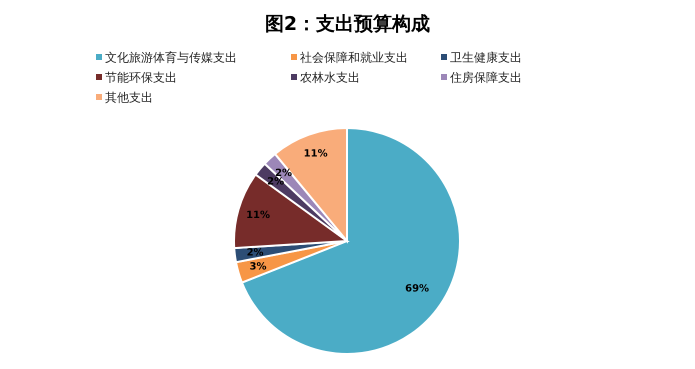 Image resolution: width=695 pixels, height=369 pixels. What do you see at coordinates (485, 77) in the screenshot?
I see `legend-label: 住房保障支出` at bounding box center [485, 77].